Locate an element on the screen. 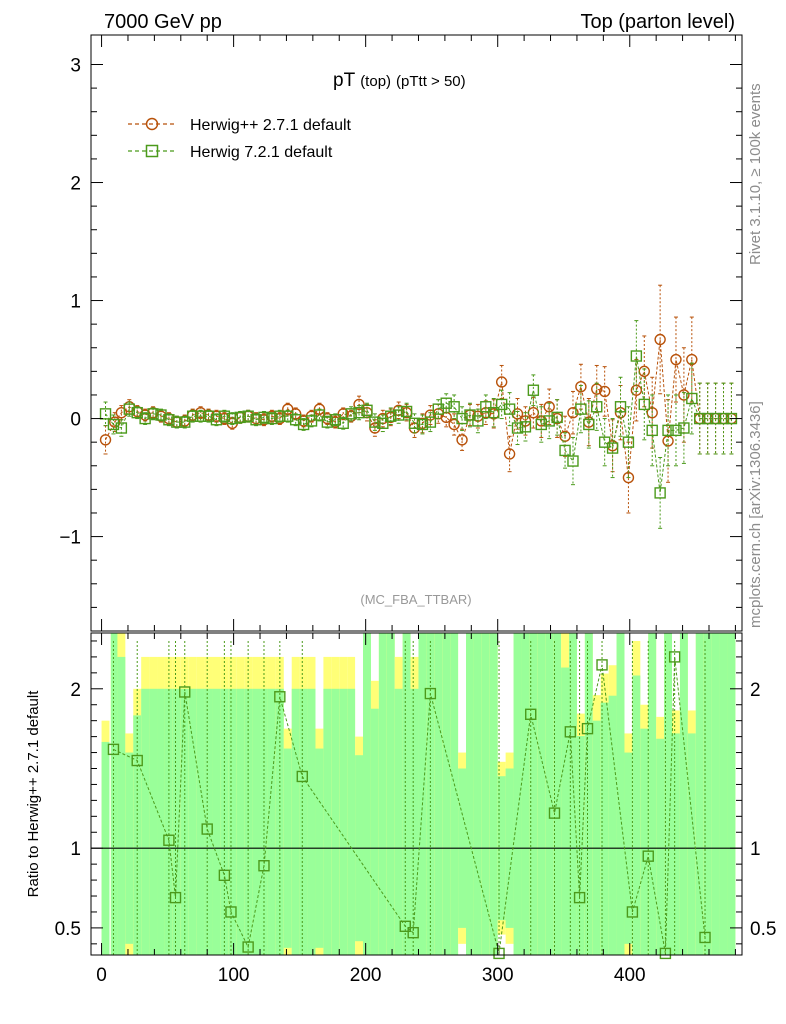  legend-item-herwig7: Herwig 7.2.1 default is located at coordinates (230, 152).